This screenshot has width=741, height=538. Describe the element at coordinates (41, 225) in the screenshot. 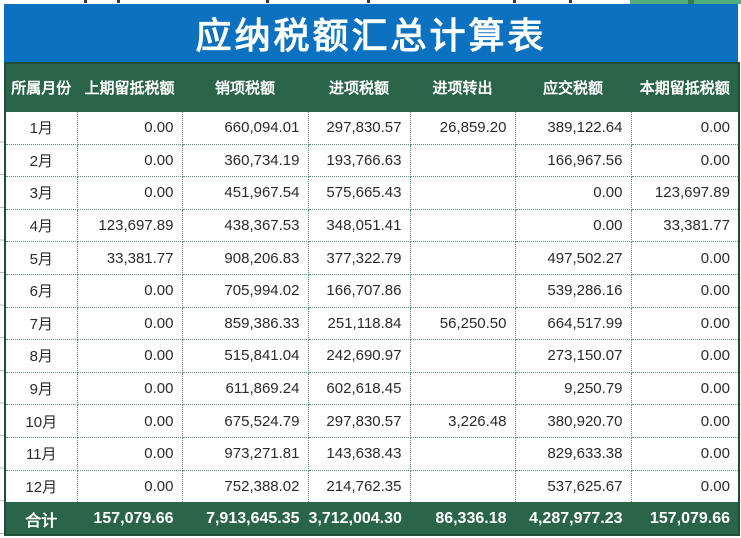

I see `month-cell: 4月` at that location.